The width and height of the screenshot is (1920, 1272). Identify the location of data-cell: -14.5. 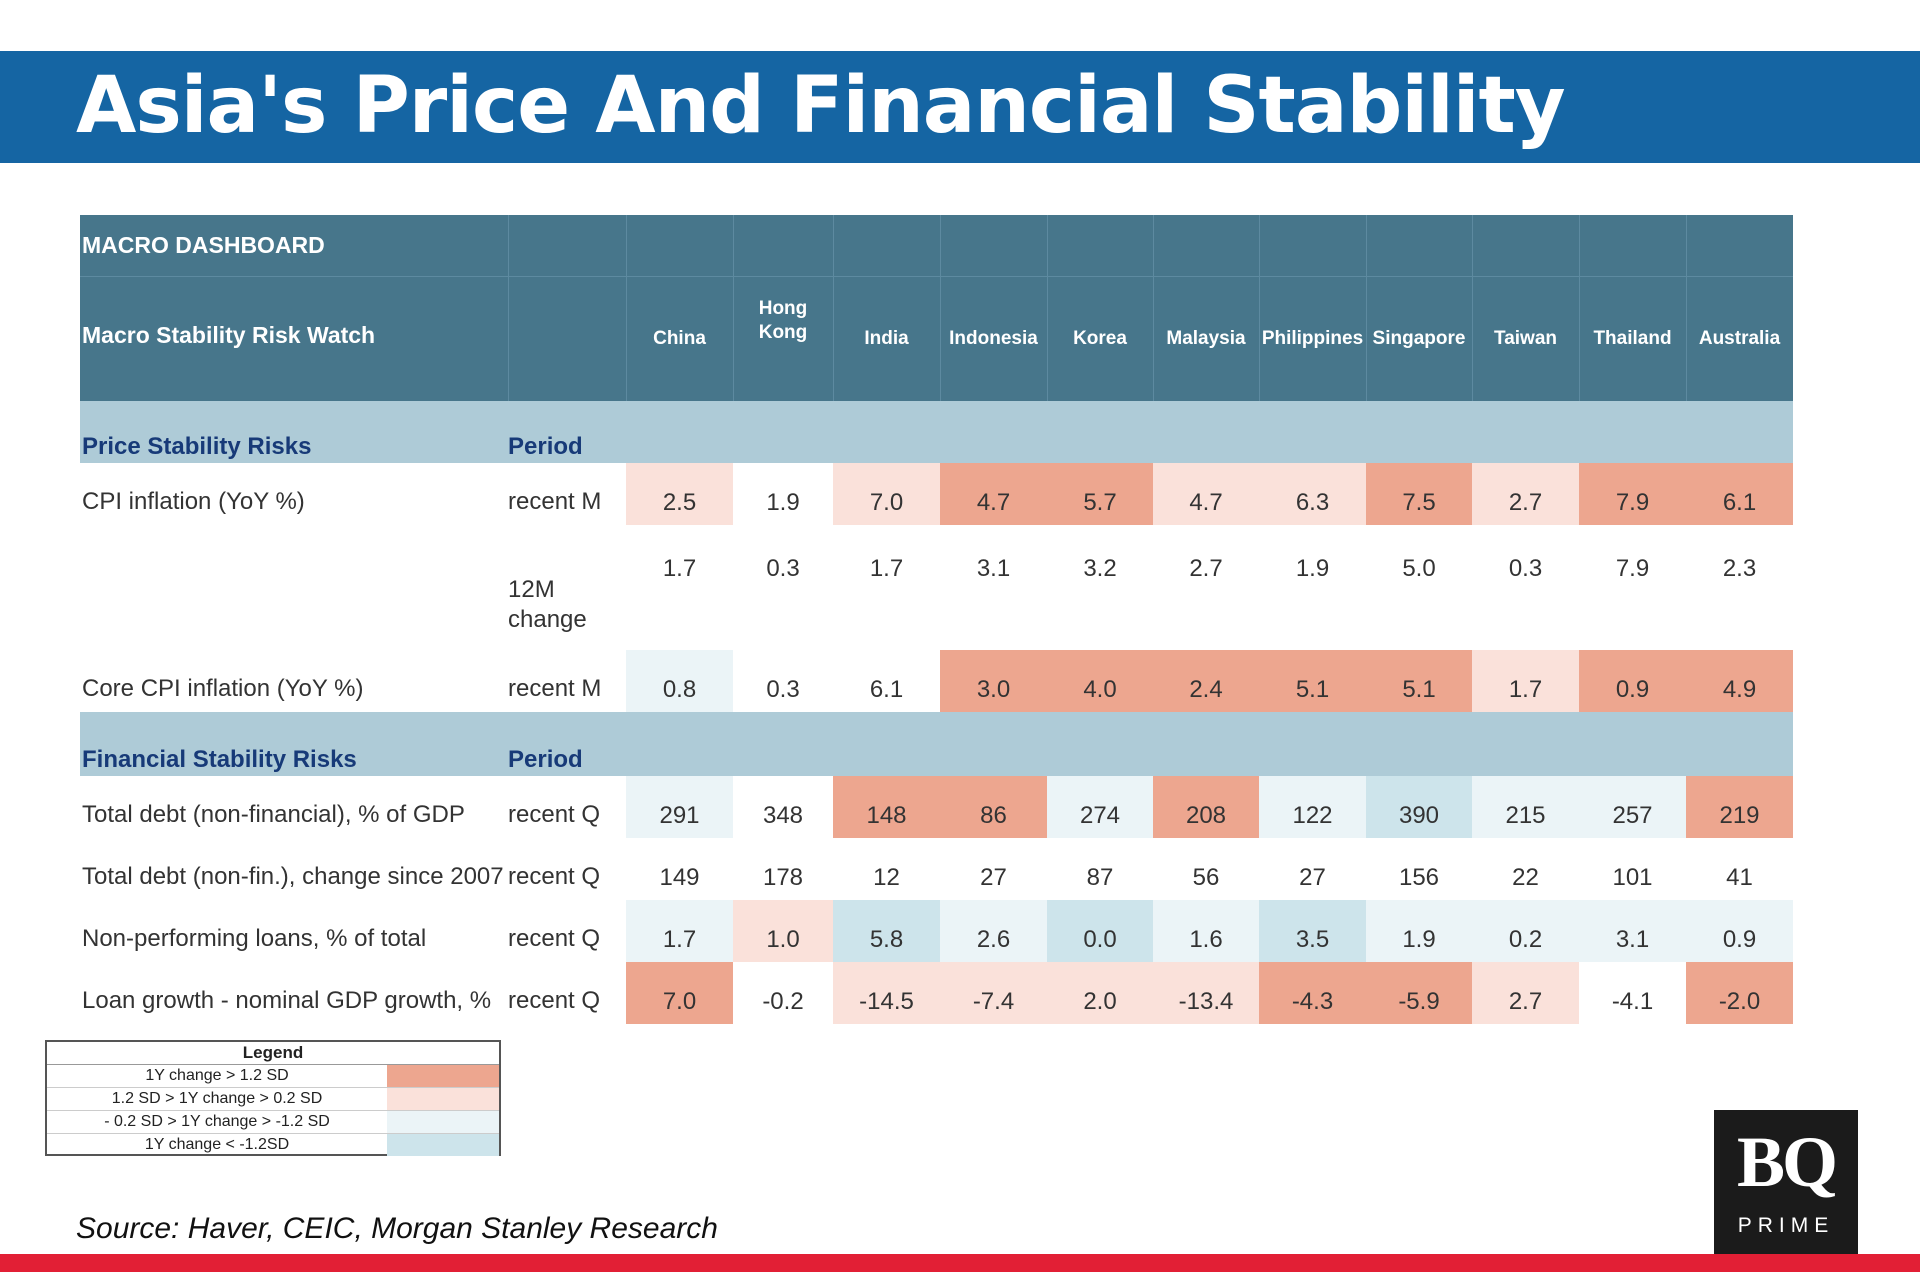
(886, 993).